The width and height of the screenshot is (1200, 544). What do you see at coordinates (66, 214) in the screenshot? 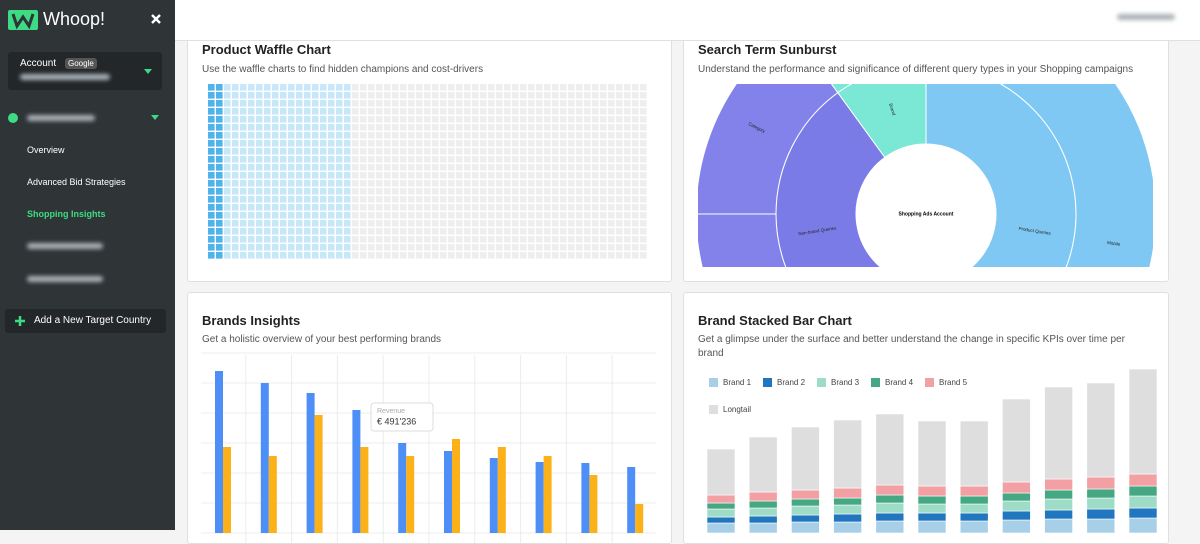
I see `nav-item-active: Shopping Insights` at bounding box center [66, 214].